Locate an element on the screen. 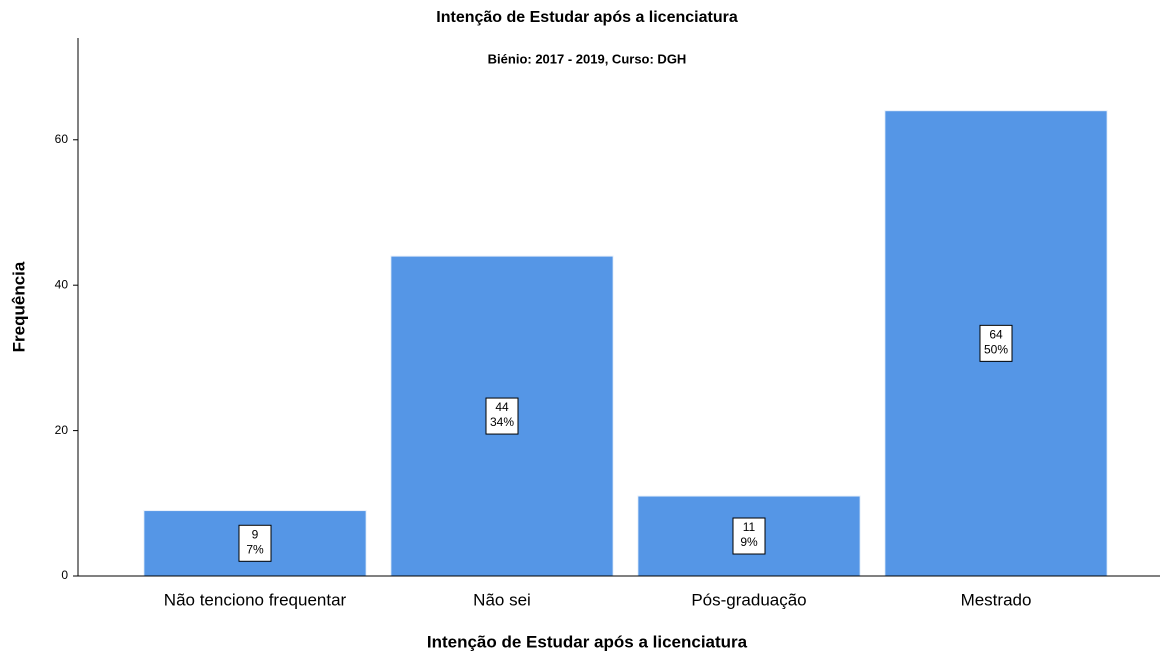 The height and width of the screenshot is (664, 1173). x-tick-label: Mestrado is located at coordinates (996, 599).